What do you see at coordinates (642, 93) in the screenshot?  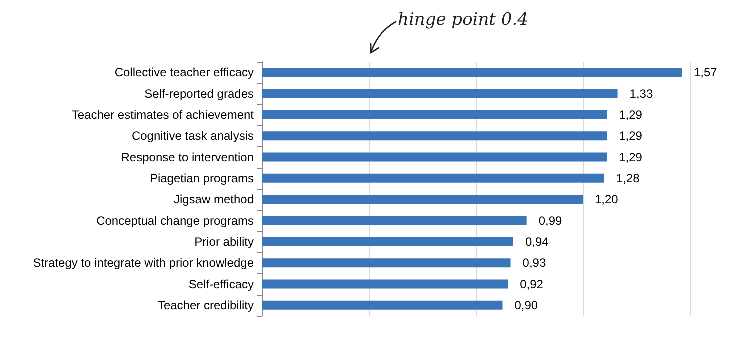 I see `data-label: 1,33` at bounding box center [642, 93].